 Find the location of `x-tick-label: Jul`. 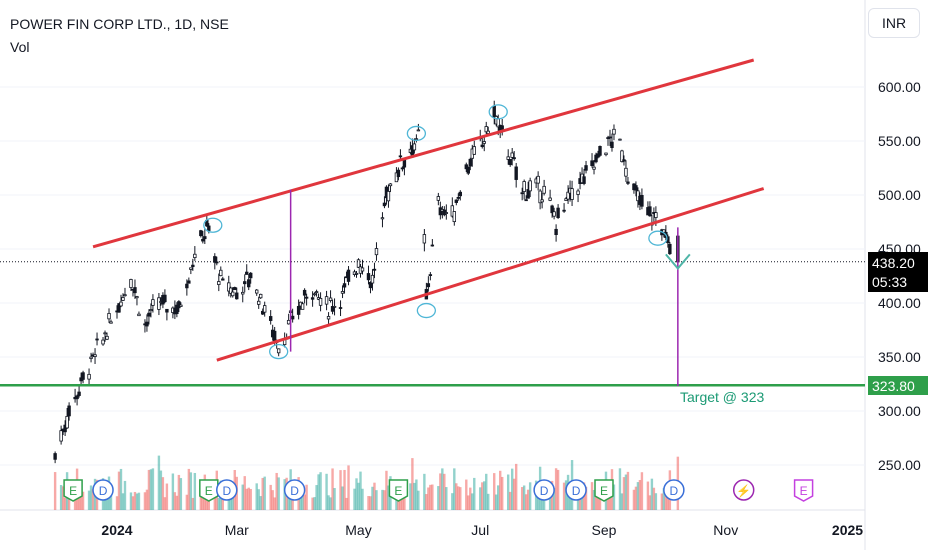

x-tick-label: Jul is located at coordinates (480, 530).